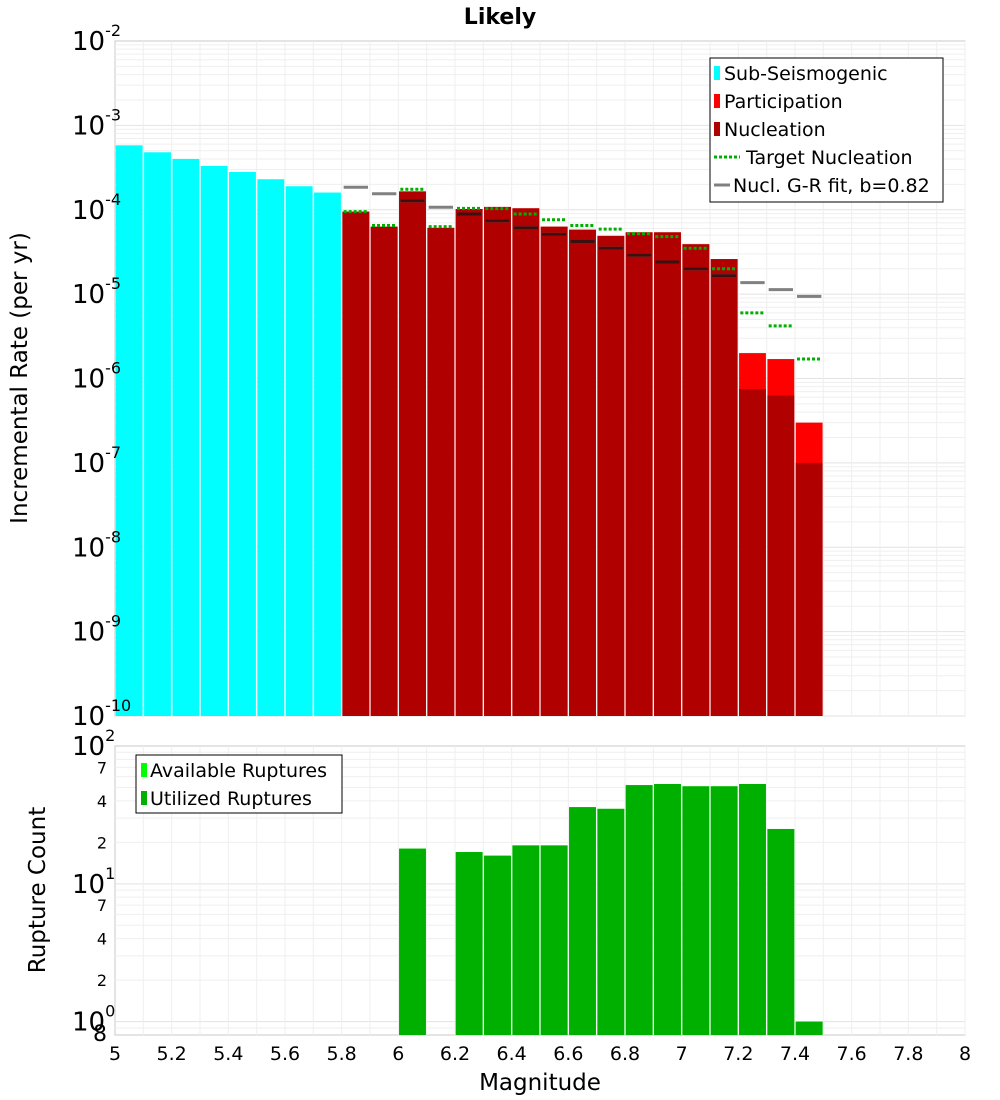  What do you see at coordinates (540, 1054) in the screenshot?
I see `x-tick-labels: 5 5.2 5.4 5.6 5.8 6 6.2 6.4 6.6 6.8 7 7.2 7.4 7.6 7.8 8` at bounding box center [540, 1054].